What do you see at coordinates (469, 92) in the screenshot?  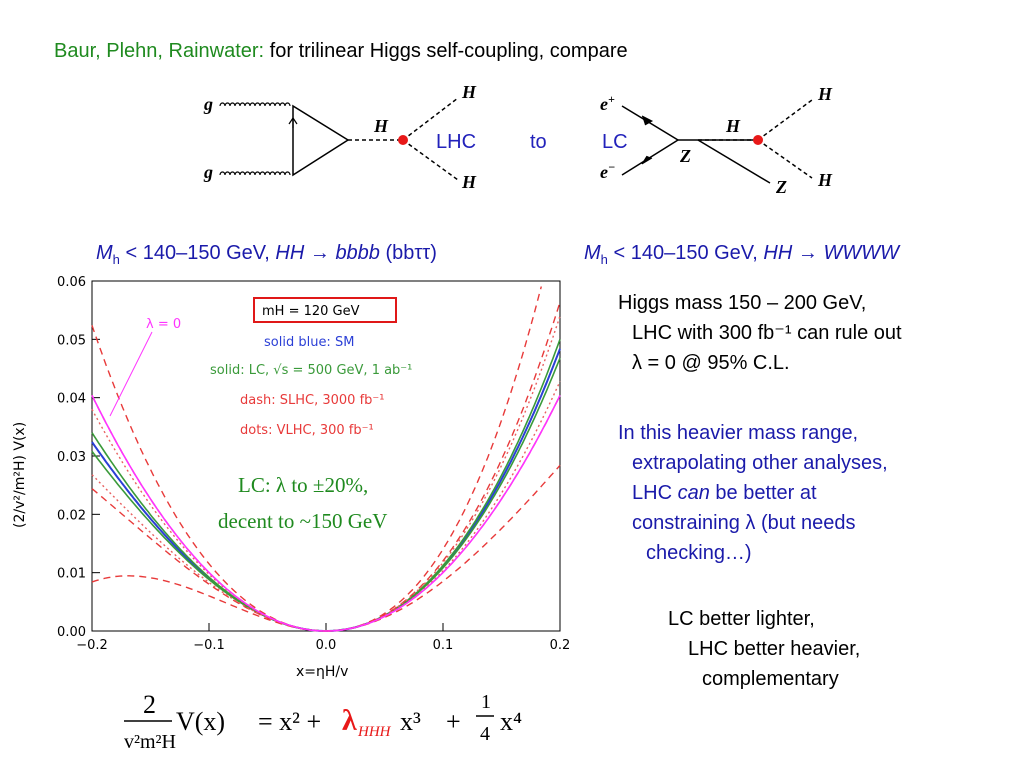 I see `higgs-label-top: H` at bounding box center [469, 92].